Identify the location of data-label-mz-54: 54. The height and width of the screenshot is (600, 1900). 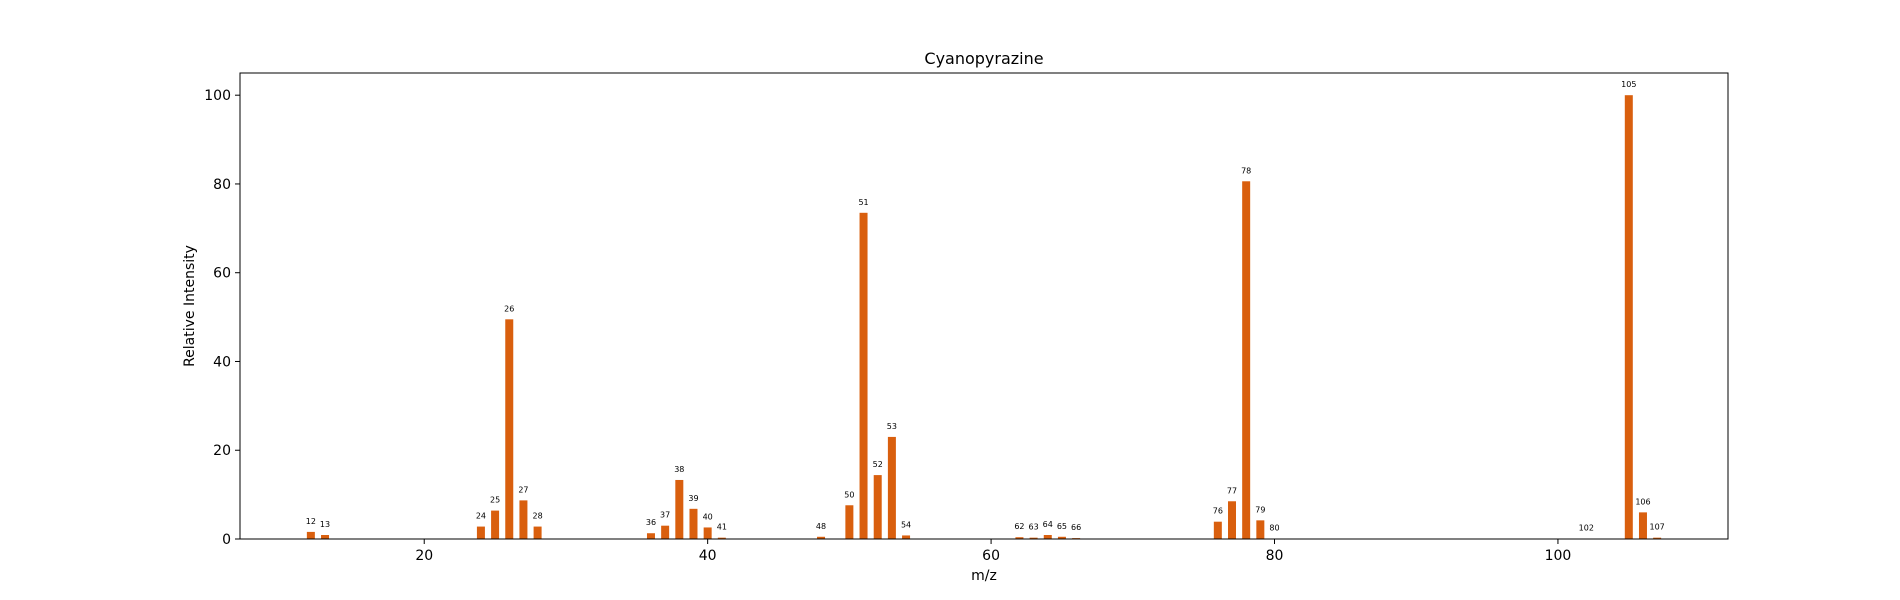
(906, 524).